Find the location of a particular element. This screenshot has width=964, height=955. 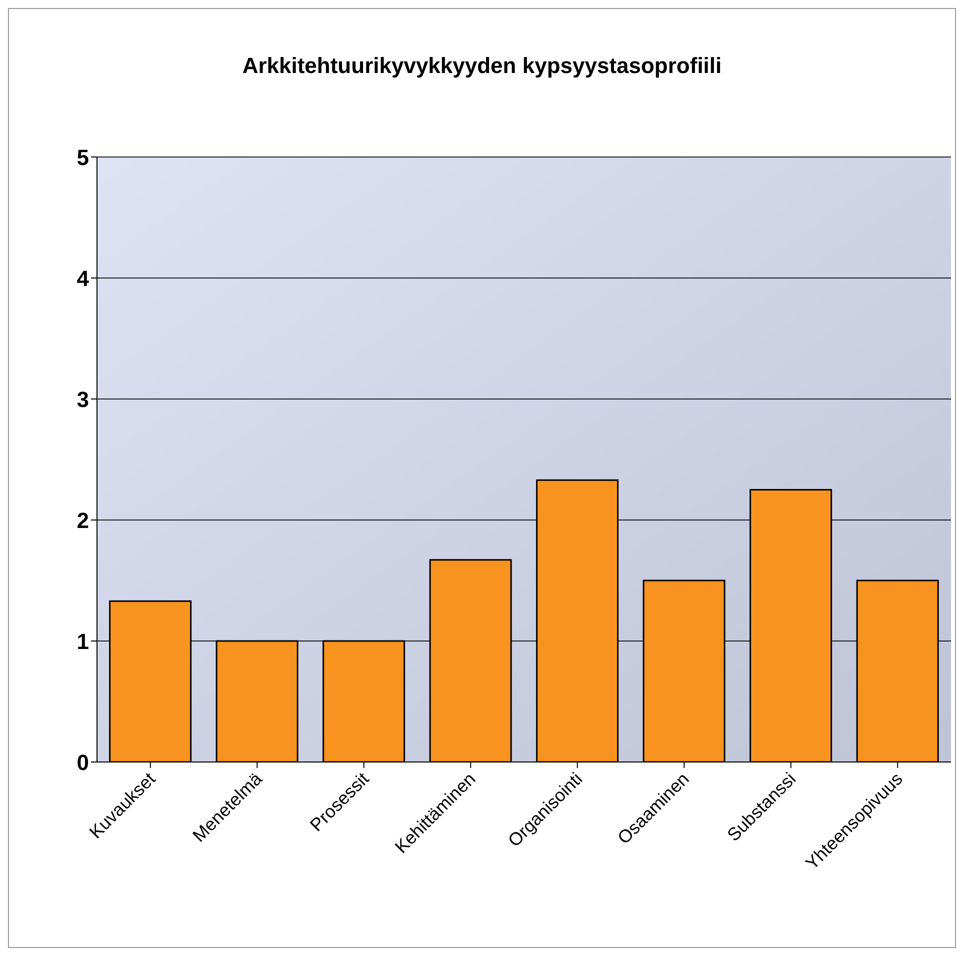

y-tick-label: 0 is located at coordinates (82, 762).